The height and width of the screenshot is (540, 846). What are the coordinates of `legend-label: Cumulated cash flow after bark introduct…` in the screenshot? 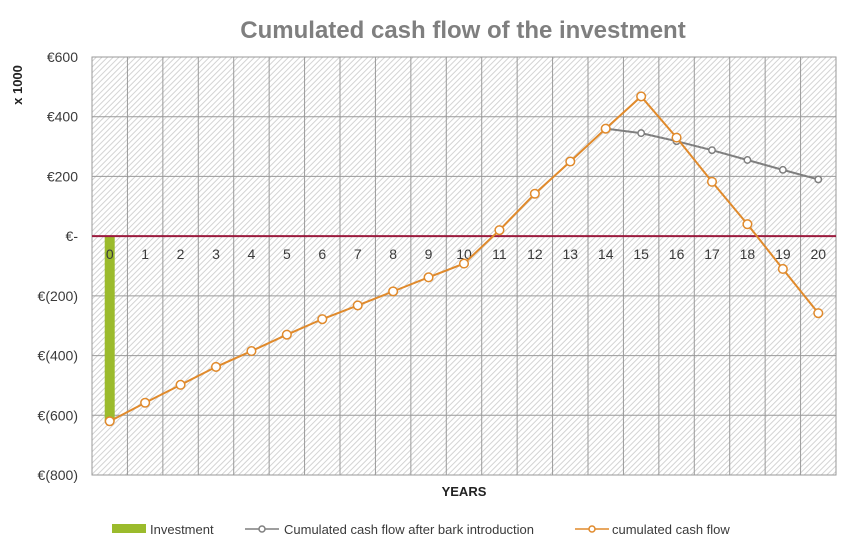 It's located at (409, 529).